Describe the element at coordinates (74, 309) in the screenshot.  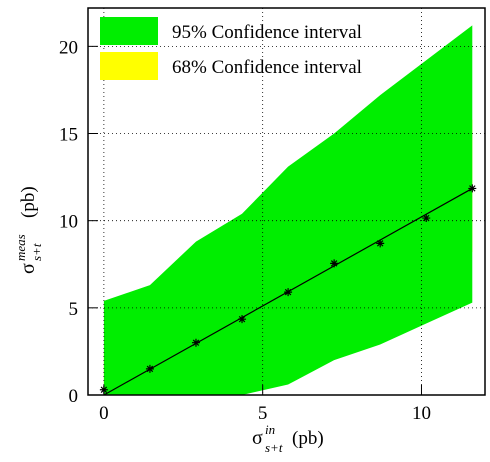
I see `y-tick-label: 5` at that location.